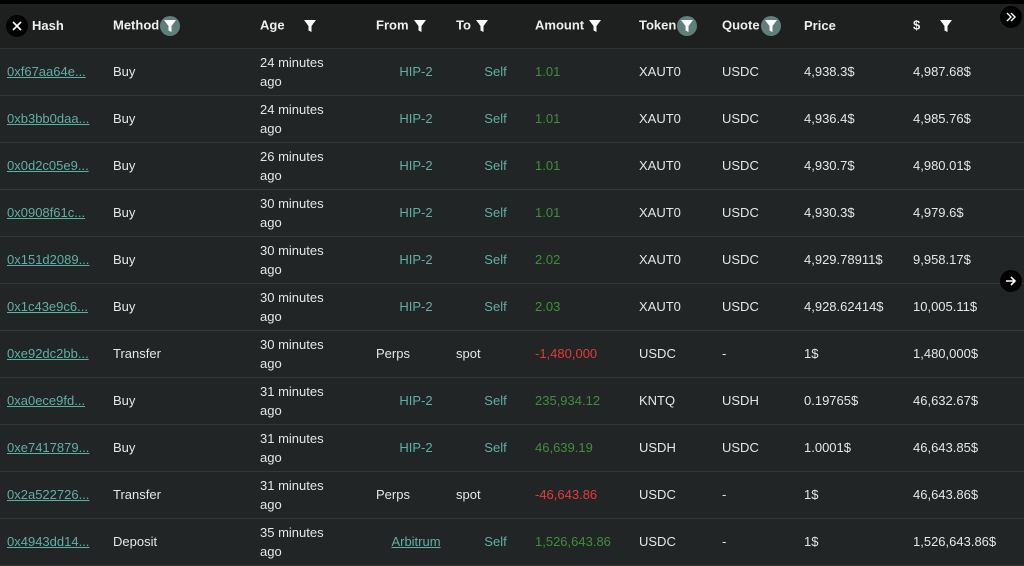  What do you see at coordinates (587, 401) in the screenshot?
I see `amount: 235,934.12` at bounding box center [587, 401].